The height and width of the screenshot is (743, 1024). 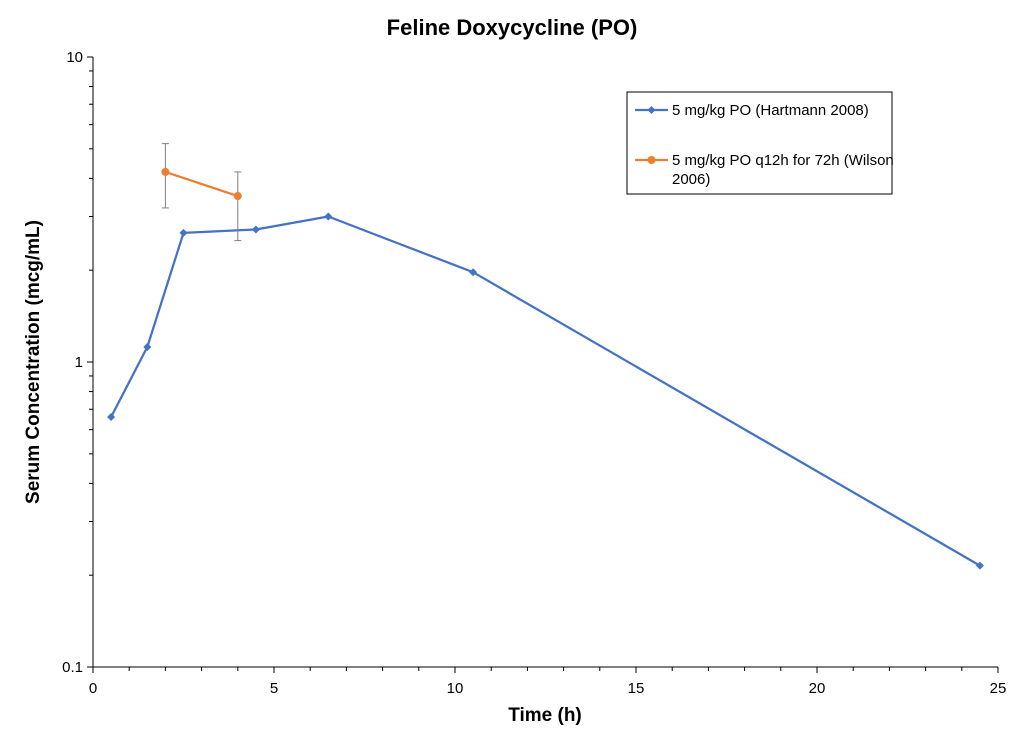 What do you see at coordinates (636, 688) in the screenshot?
I see `x-tick-label: 15` at bounding box center [636, 688].